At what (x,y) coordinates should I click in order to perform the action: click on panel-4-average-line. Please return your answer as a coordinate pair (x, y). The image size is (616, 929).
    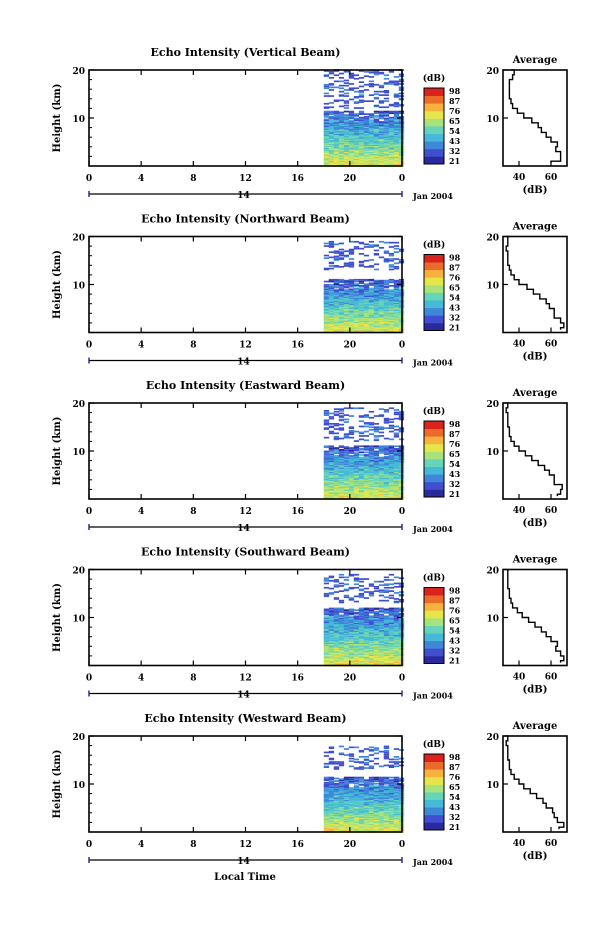
    Looking at the image, I should click on (536, 616).